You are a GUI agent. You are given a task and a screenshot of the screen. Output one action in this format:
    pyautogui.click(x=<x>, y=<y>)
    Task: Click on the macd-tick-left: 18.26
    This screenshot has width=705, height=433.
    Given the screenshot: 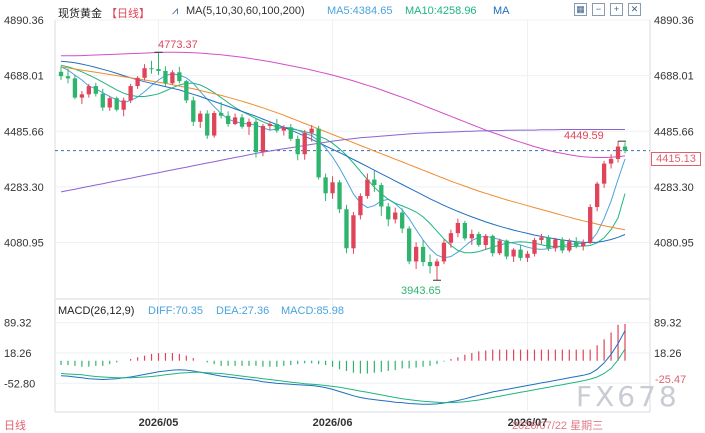 What is the action you would take?
    pyautogui.click(x=18, y=354)
    